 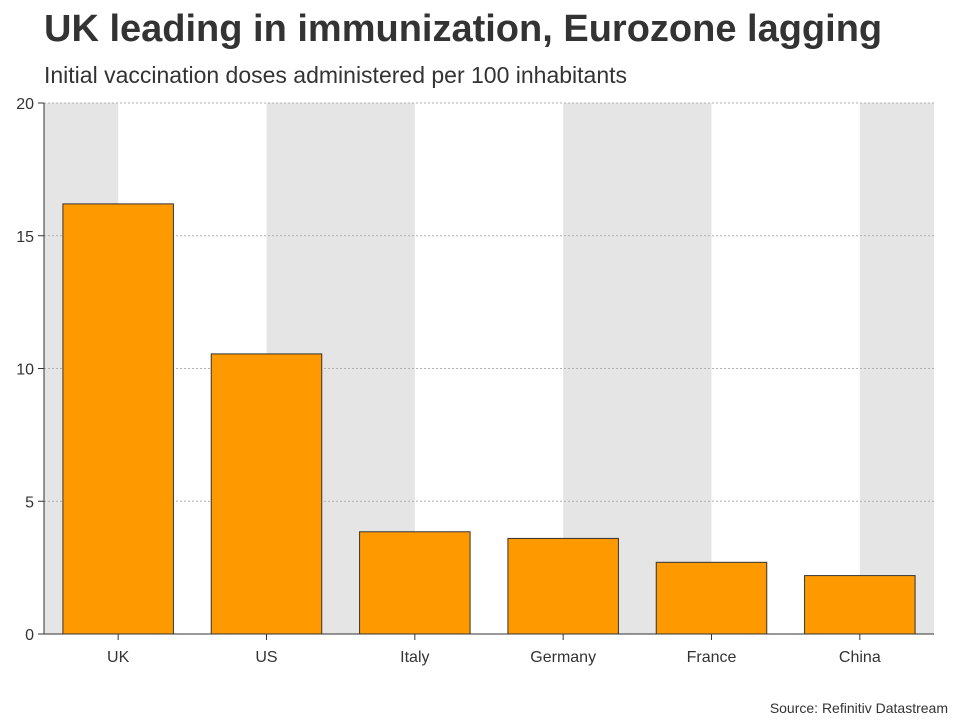 What do you see at coordinates (494, 657) in the screenshot?
I see `x-tick-labels: UK US Italy Germany France China` at bounding box center [494, 657].